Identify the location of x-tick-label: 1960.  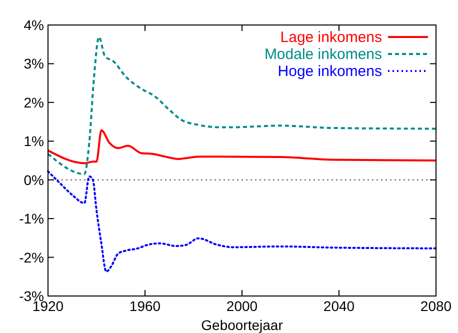
(145, 306).